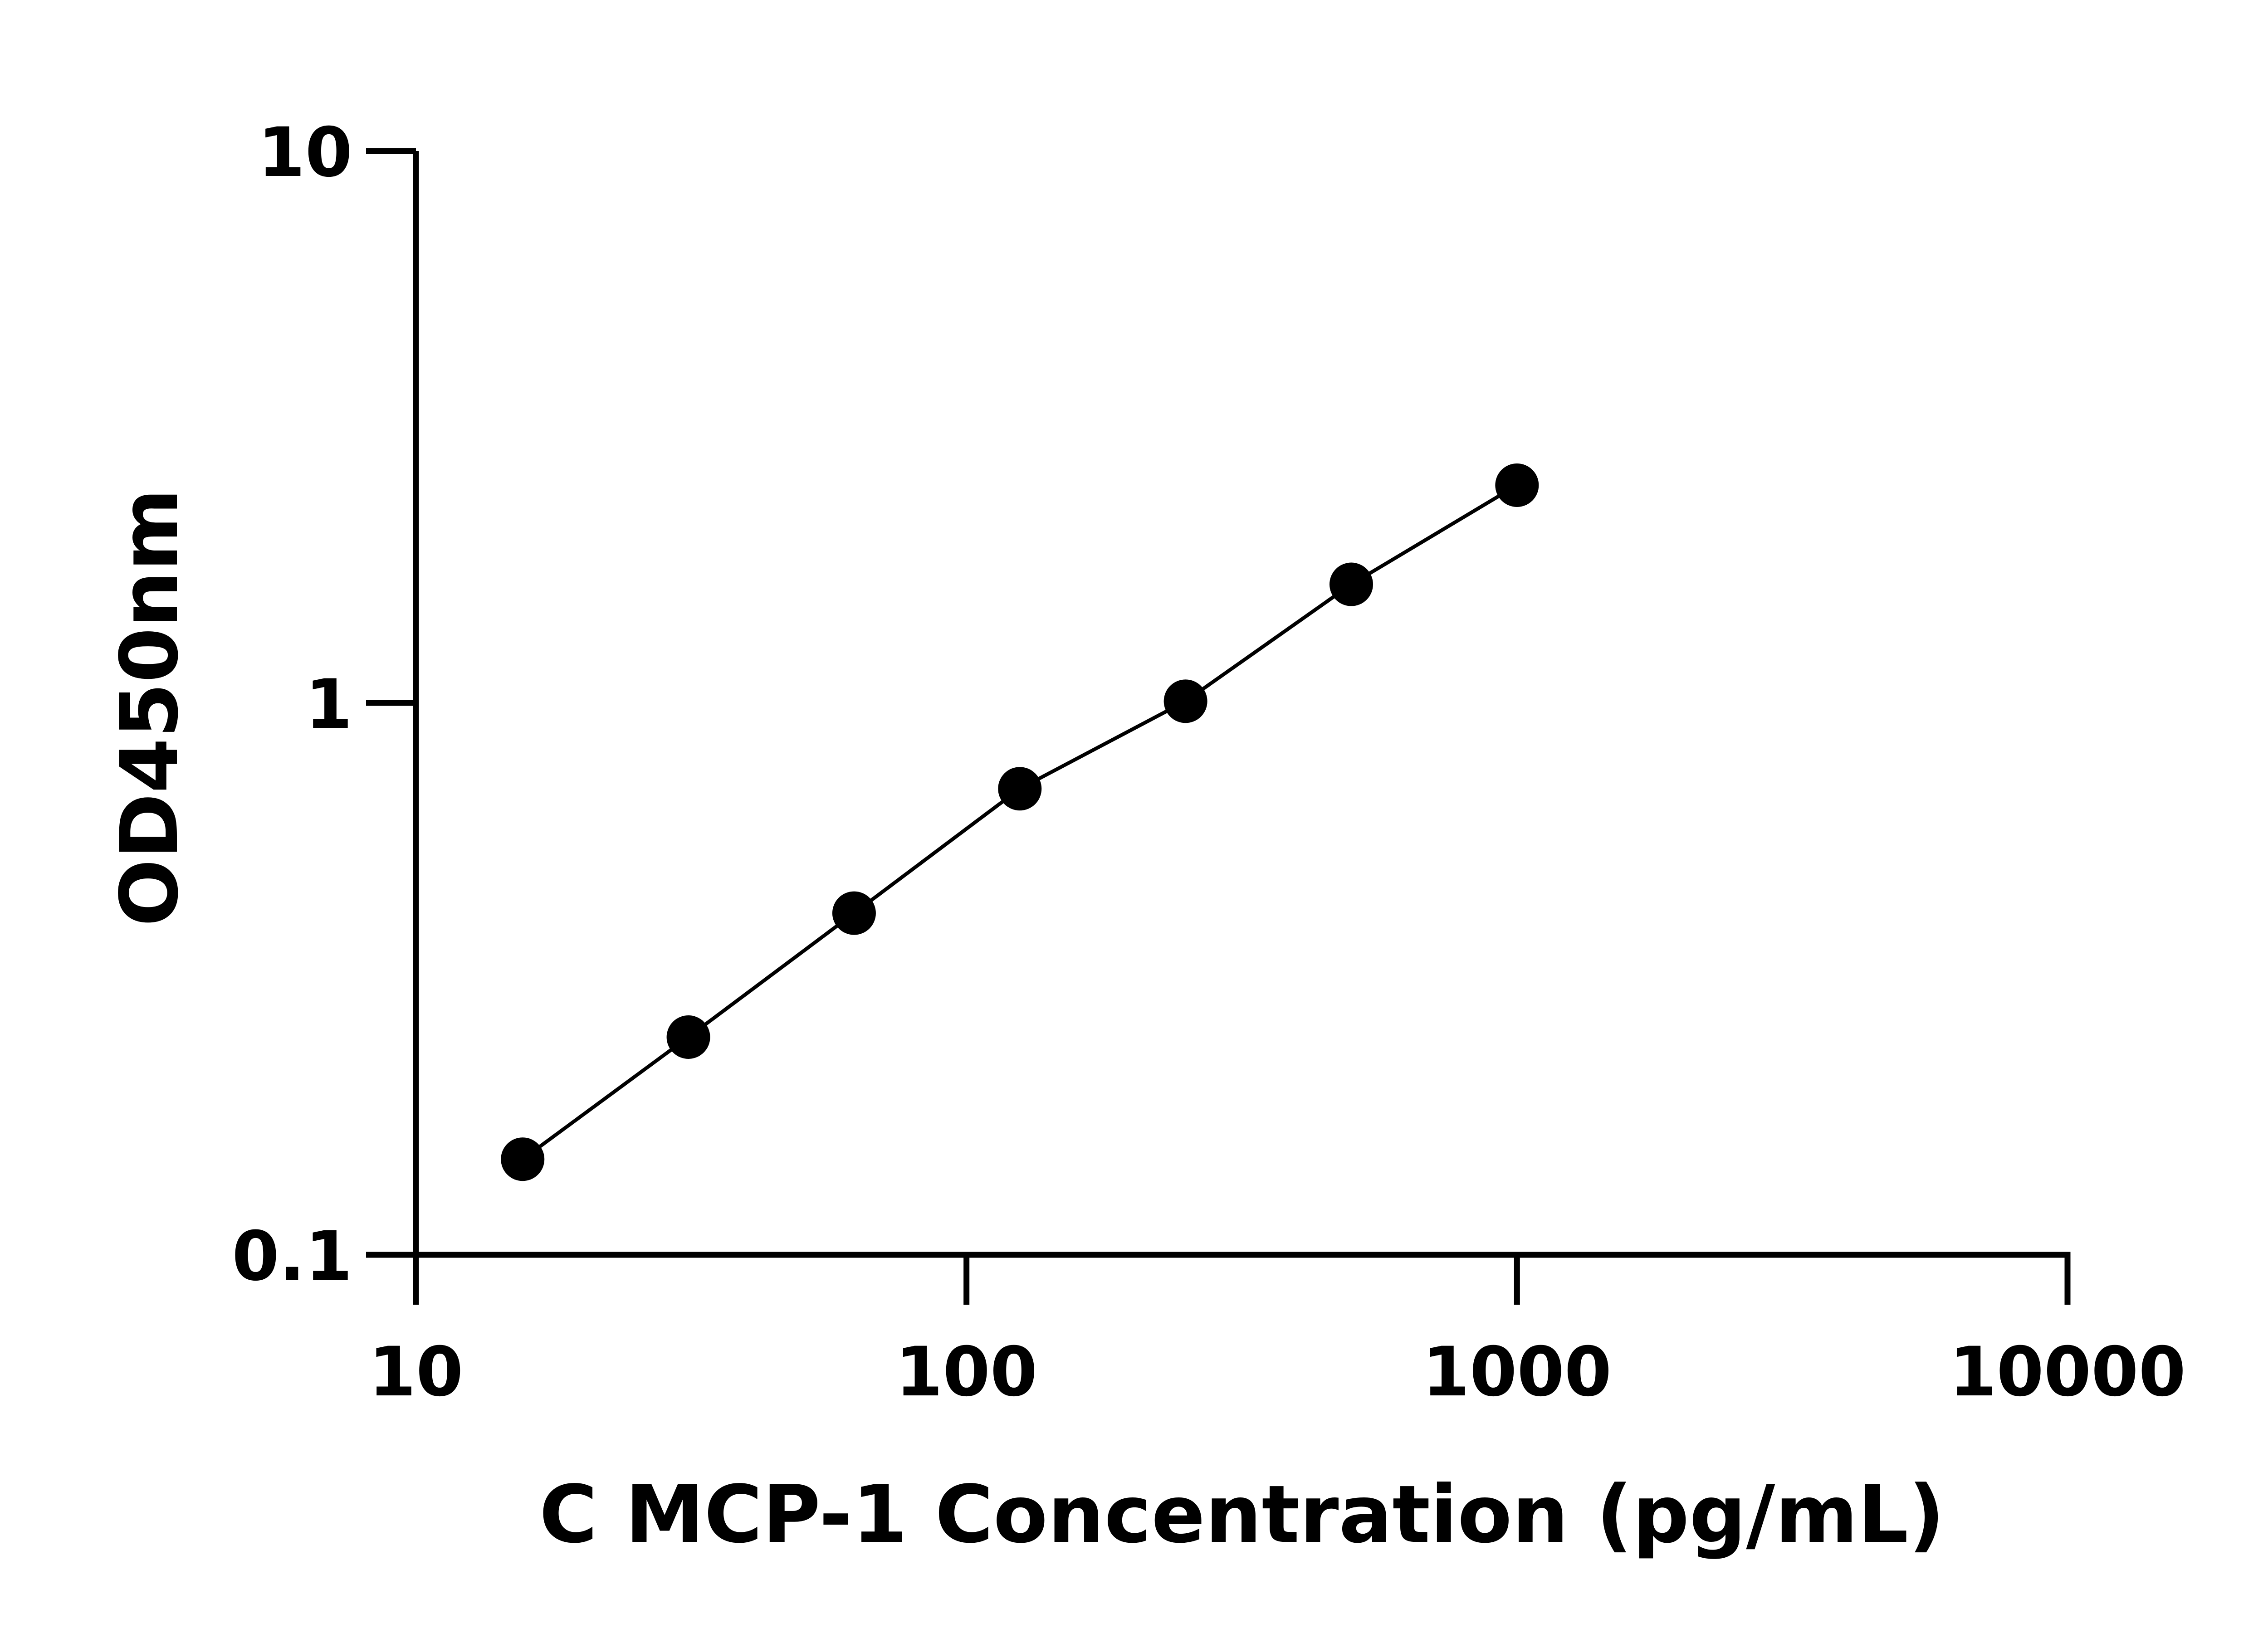 Image resolution: width=2268 pixels, height=1638 pixels. I want to click on x-tick-label: 10000, so click(2068, 1372).